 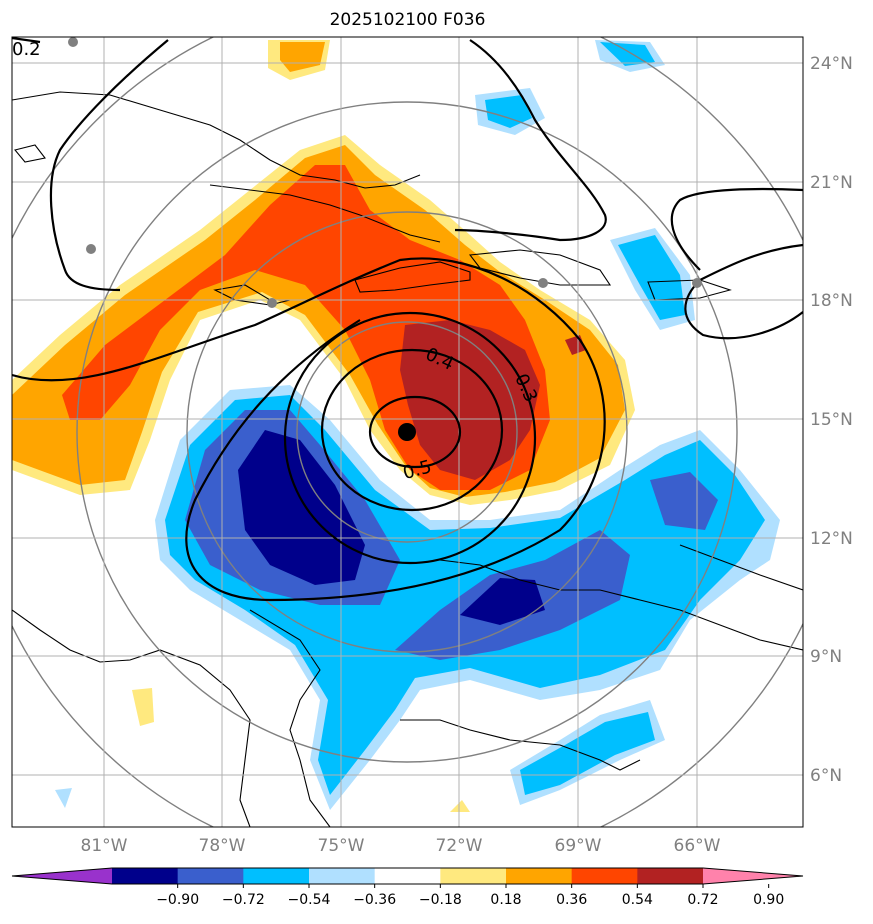 I want to click on colorbar-tick-label: −0.54, so click(x=309, y=900).